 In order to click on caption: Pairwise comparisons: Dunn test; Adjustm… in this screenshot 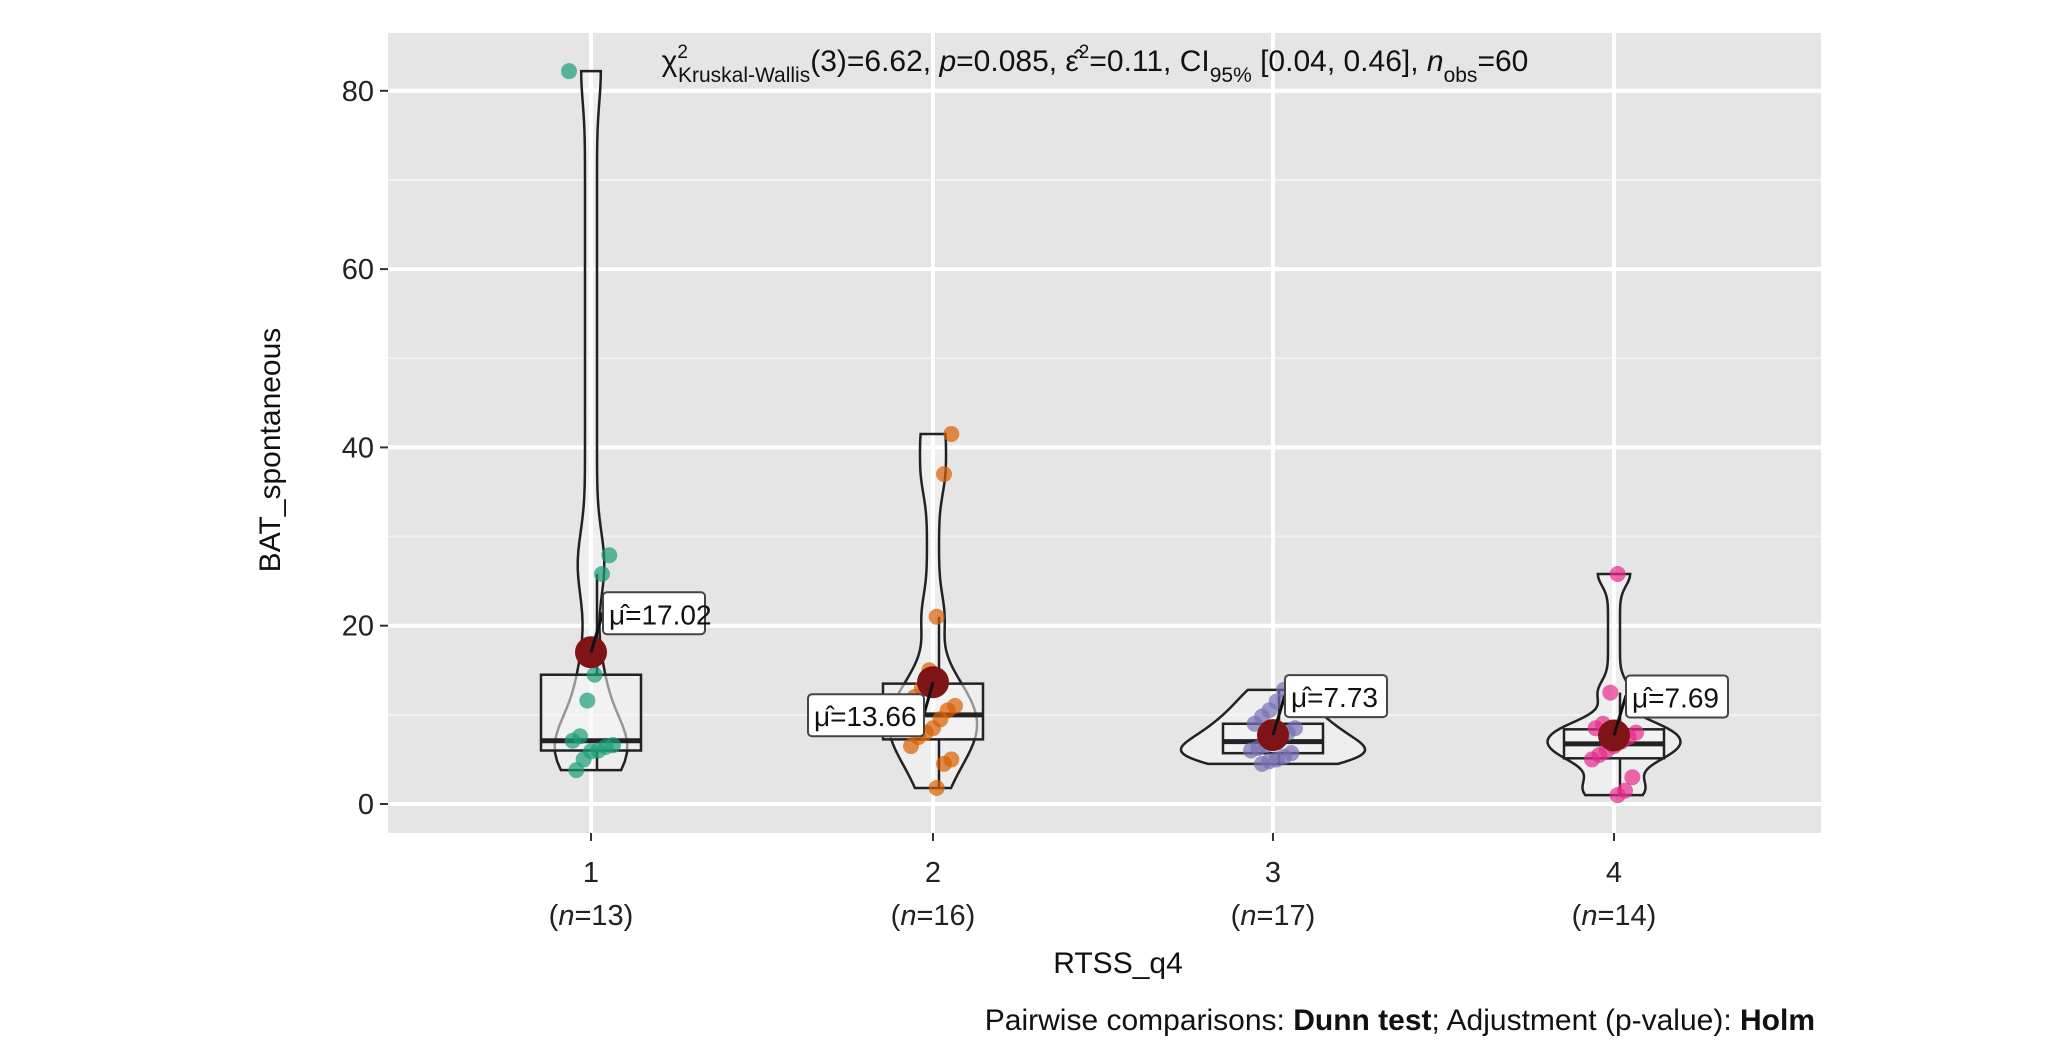, I will do `click(1400, 1020)`.